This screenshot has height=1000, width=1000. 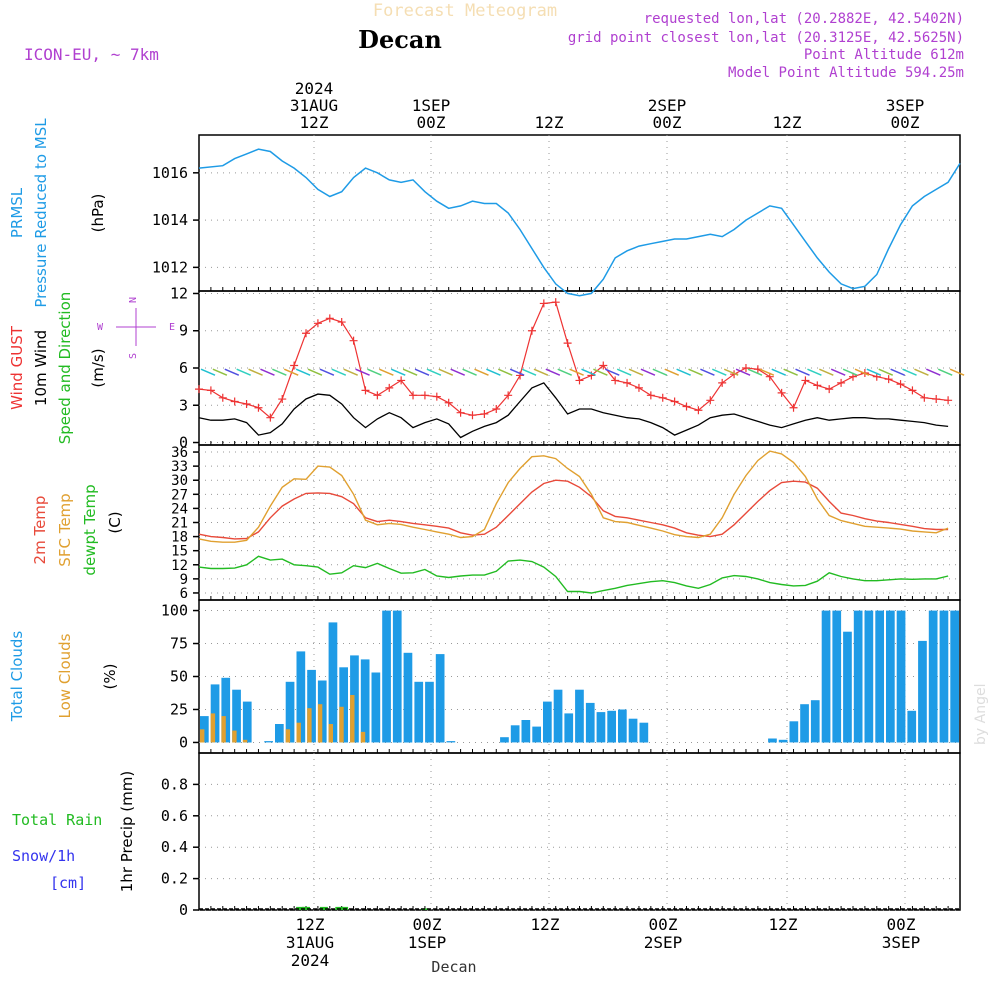 What do you see at coordinates (179, 293) in the screenshot?
I see `ytick-label: 12` at bounding box center [179, 293].